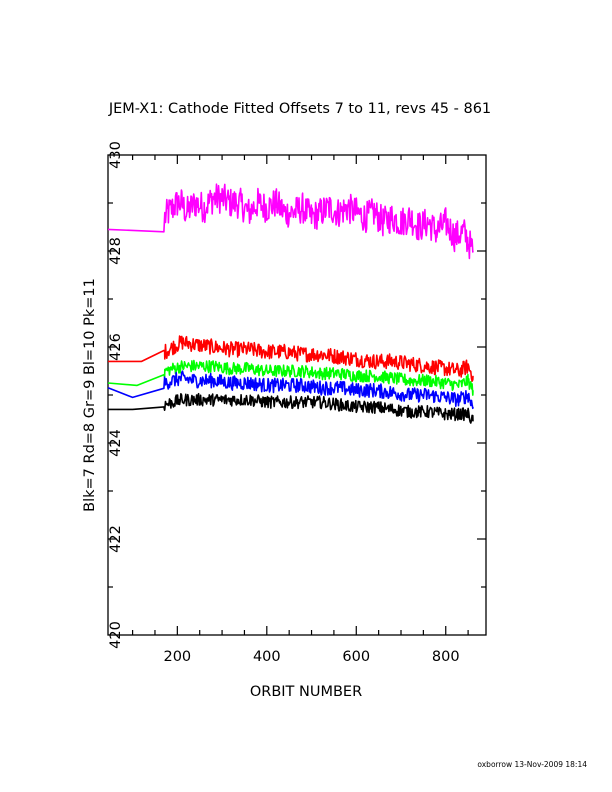 The height and width of the screenshot is (792, 612). Describe the element at coordinates (306, 692) in the screenshot. I see `x-axis-label: ORBIT NUMBER` at that location.